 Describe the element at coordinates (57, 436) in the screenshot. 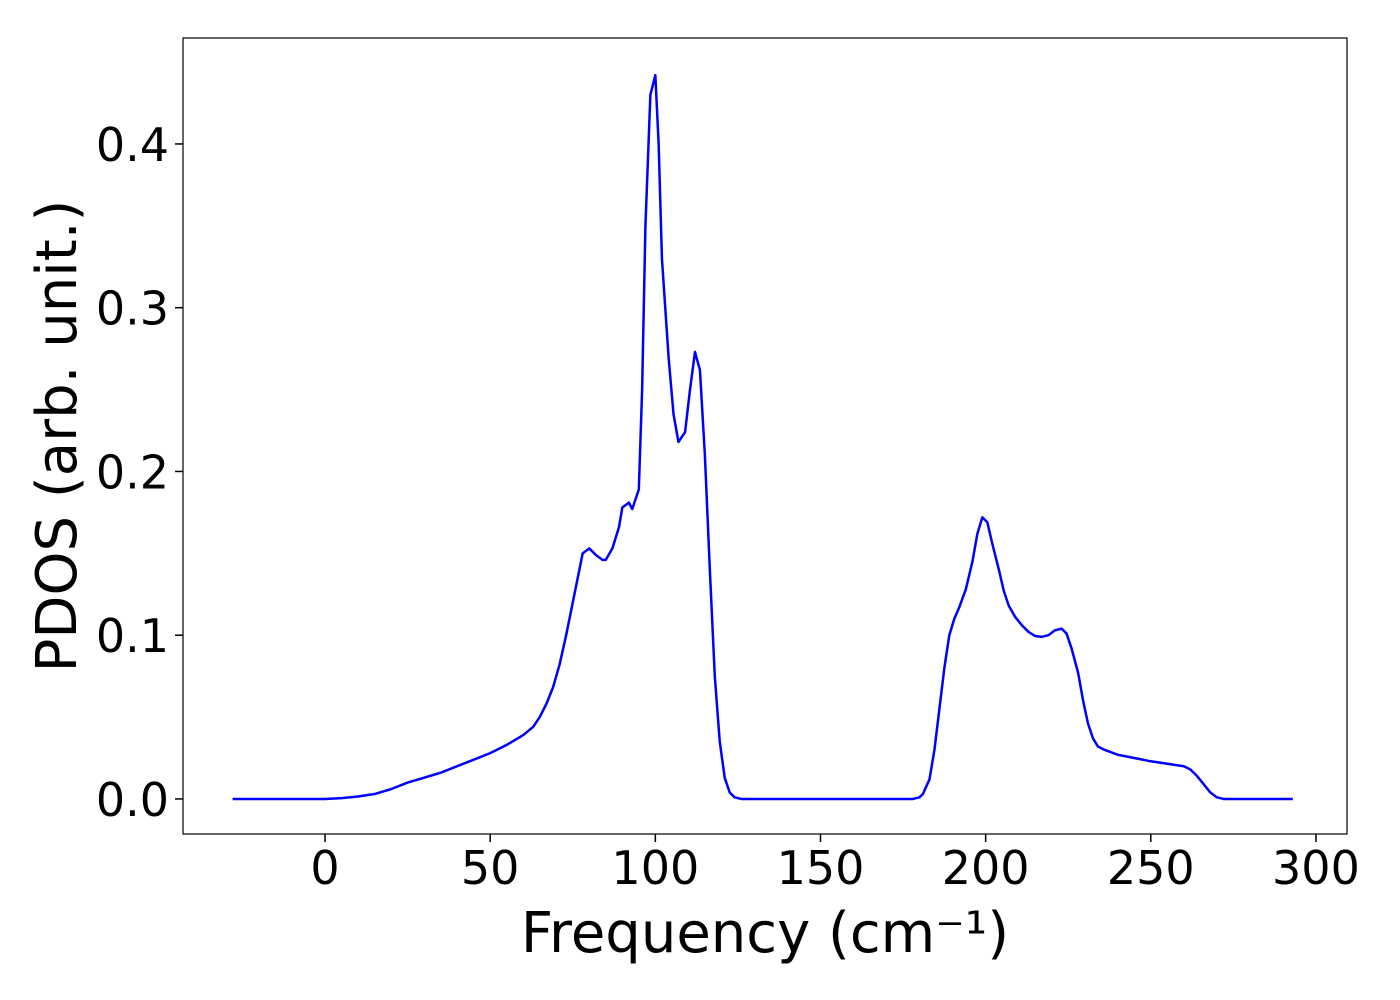

I see `y-axis-label: PDOS (arb. unit.)` at that location.